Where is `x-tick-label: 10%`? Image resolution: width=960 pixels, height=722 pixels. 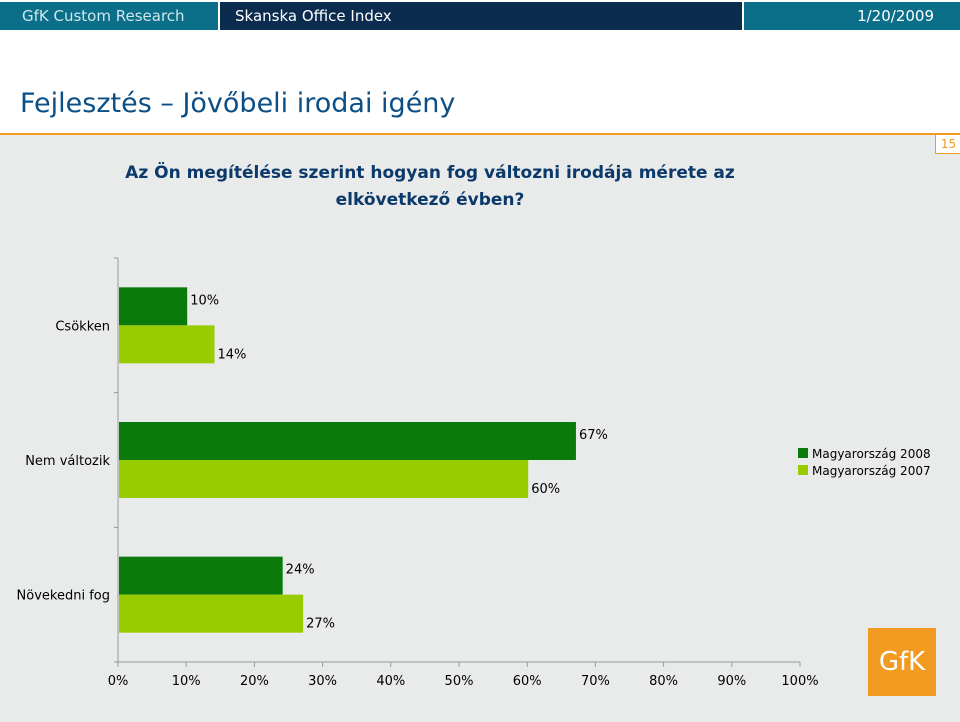 x-tick-label: 10% is located at coordinates (186, 681).